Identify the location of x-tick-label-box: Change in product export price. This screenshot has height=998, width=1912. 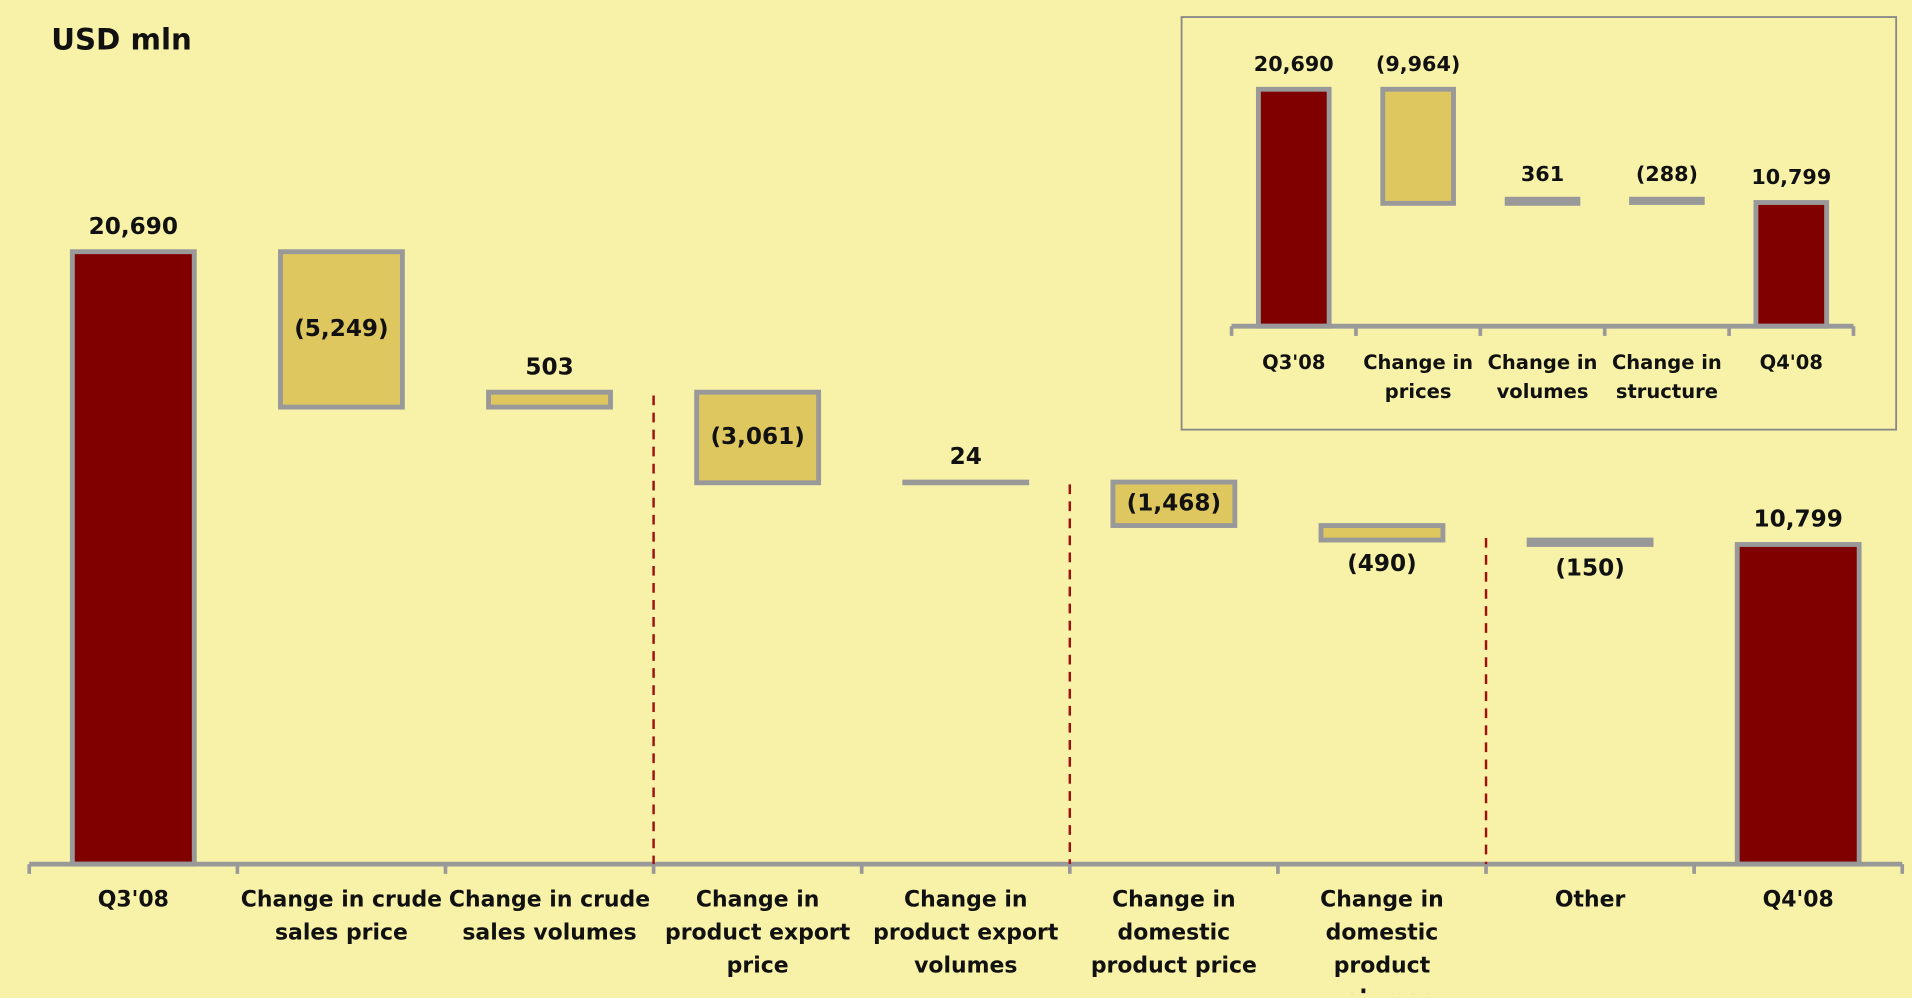
(758, 933).